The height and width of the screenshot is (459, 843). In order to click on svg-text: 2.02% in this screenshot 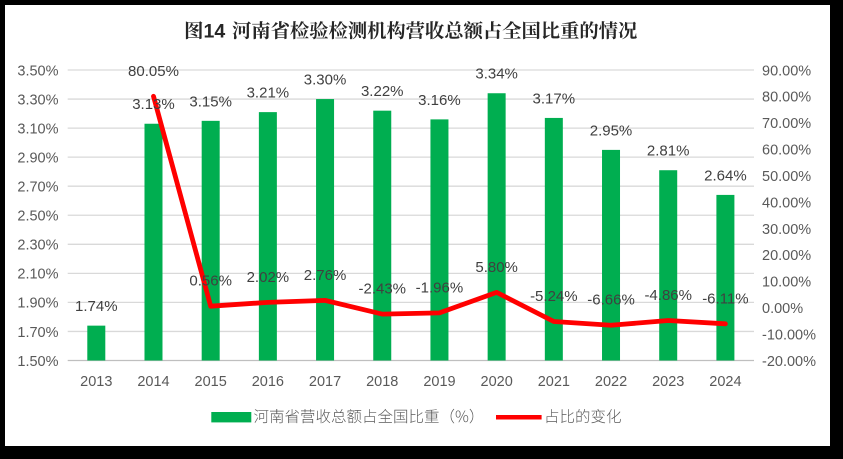, I will do `click(268, 277)`.